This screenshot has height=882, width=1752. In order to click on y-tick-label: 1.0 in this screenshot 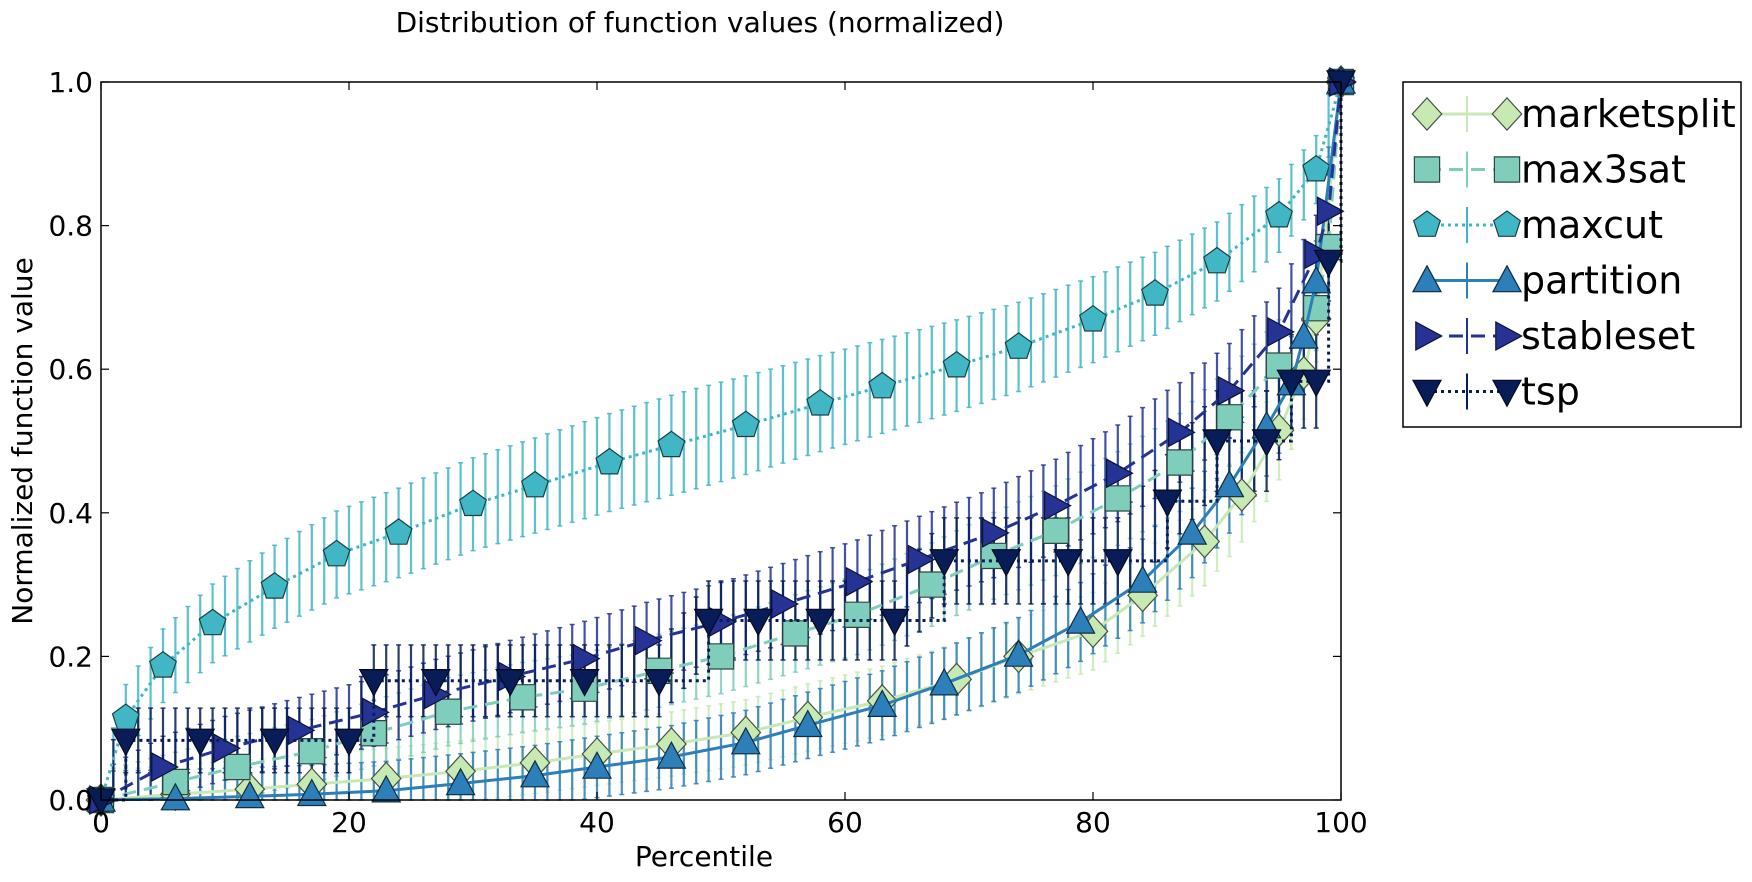, I will do `click(70, 82)`.